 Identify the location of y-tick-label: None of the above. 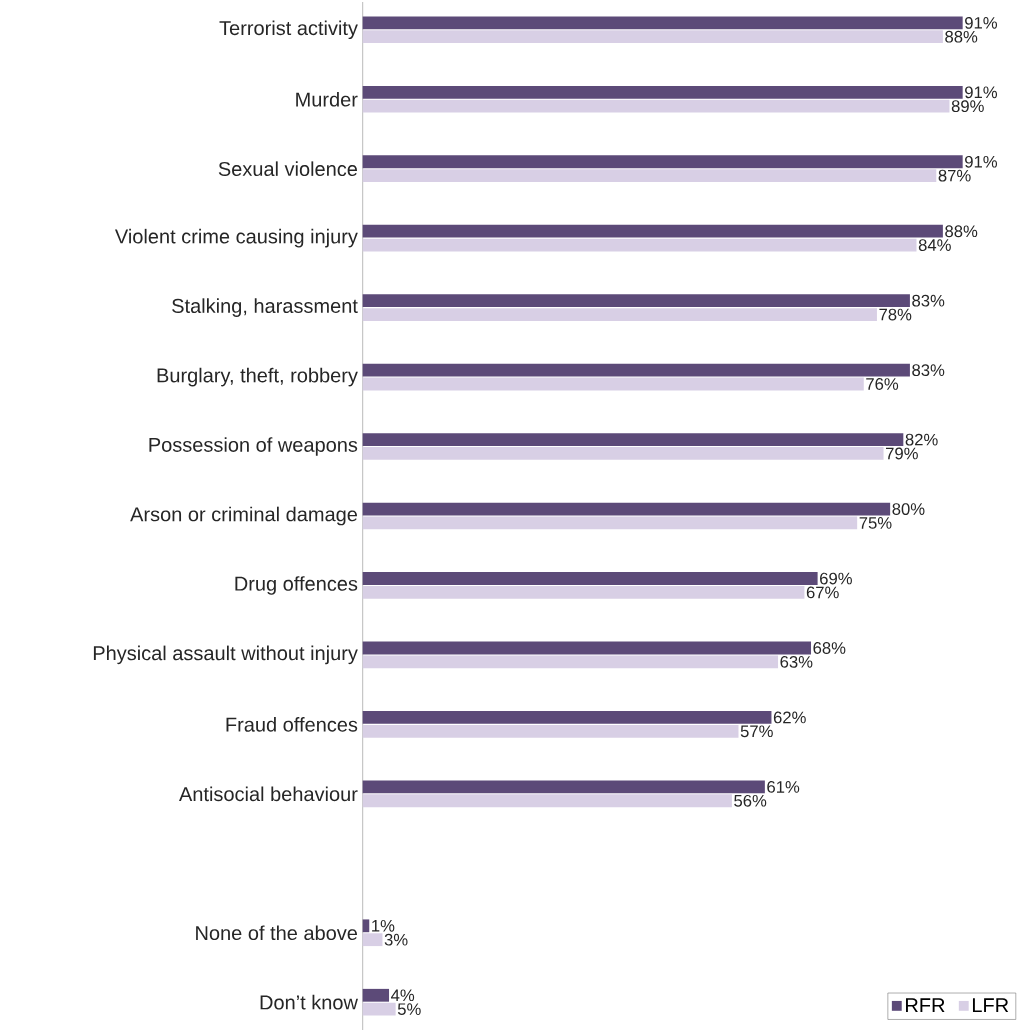
(277, 933).